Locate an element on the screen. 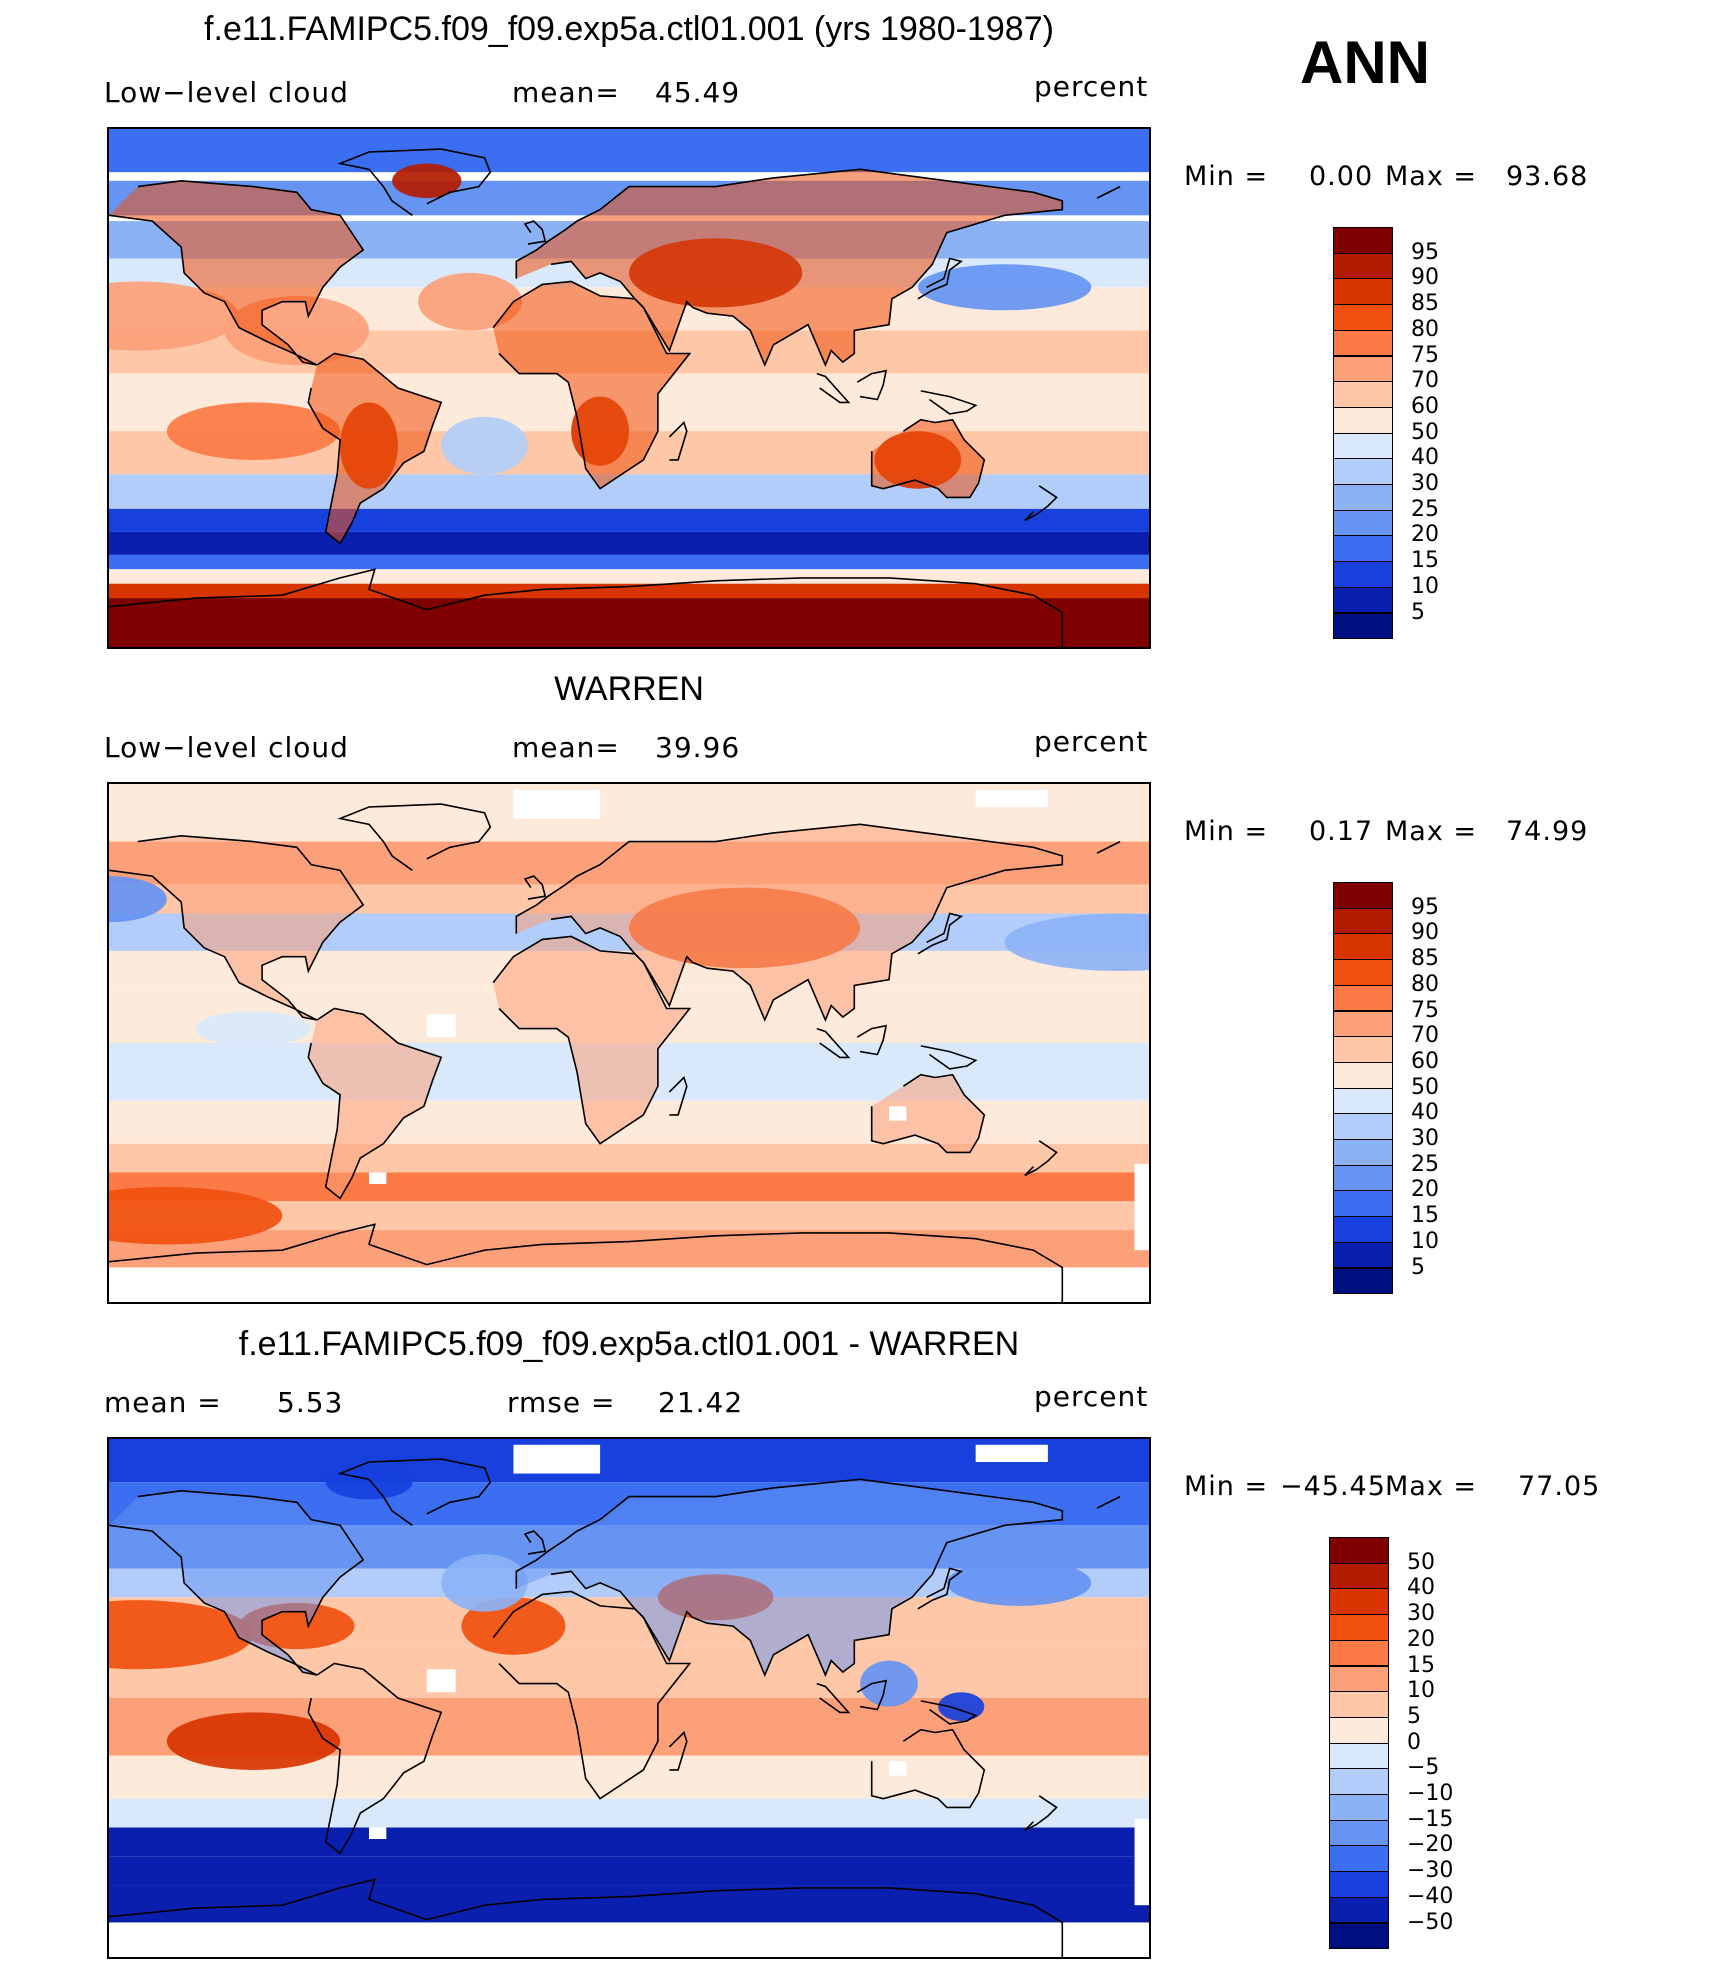  coastline-australia is located at coordinates (928, 1768).